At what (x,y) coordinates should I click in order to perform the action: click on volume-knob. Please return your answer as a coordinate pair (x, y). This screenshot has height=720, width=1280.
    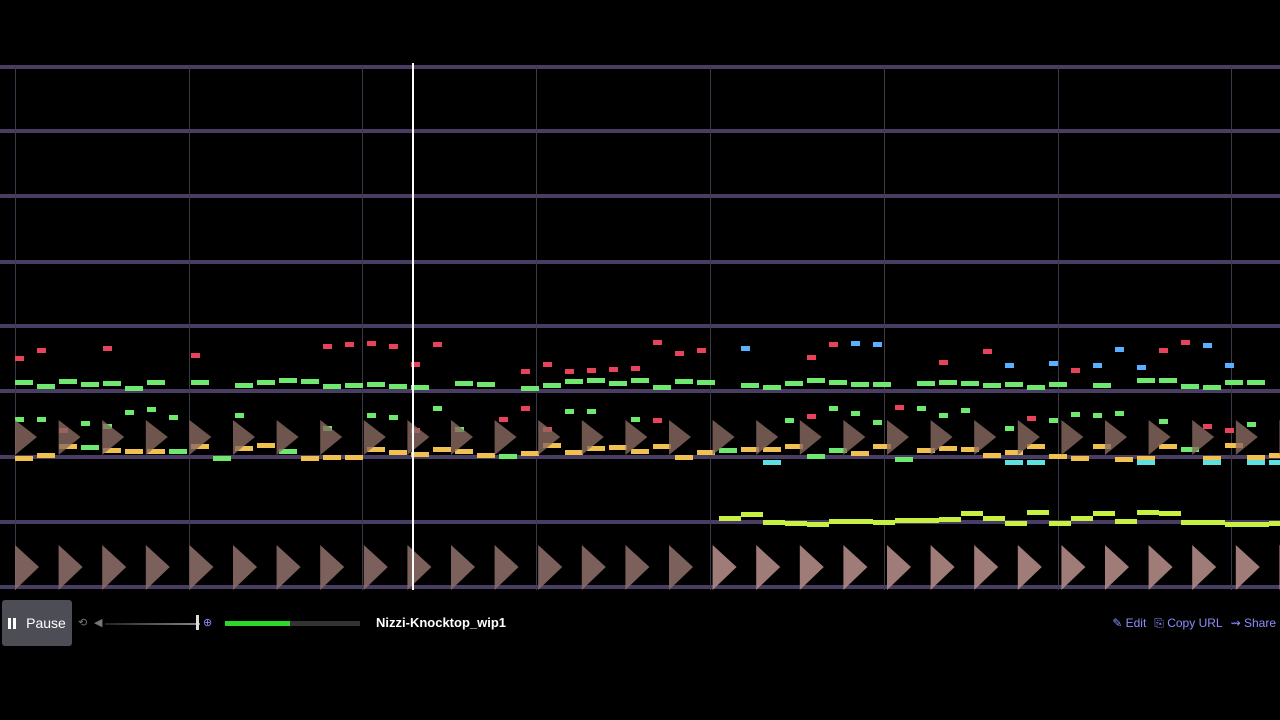
    Looking at the image, I should click on (197, 622).